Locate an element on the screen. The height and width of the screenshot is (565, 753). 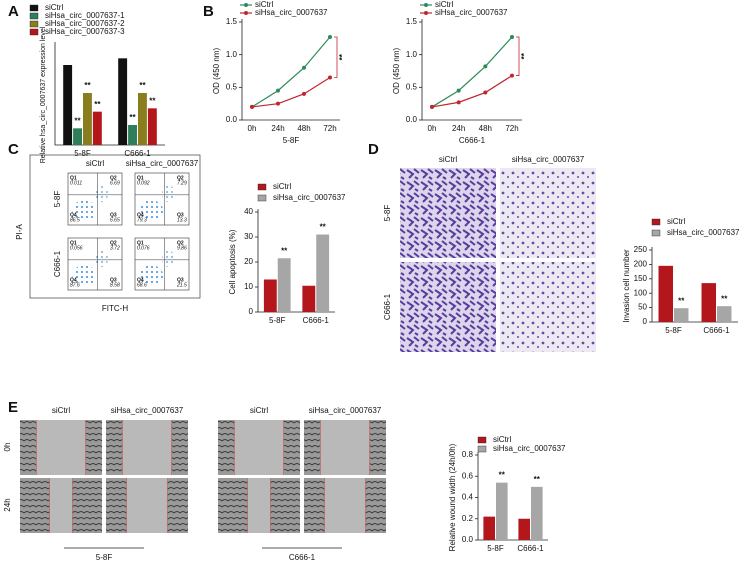
panel-label: B is located at coordinates (208, 11).